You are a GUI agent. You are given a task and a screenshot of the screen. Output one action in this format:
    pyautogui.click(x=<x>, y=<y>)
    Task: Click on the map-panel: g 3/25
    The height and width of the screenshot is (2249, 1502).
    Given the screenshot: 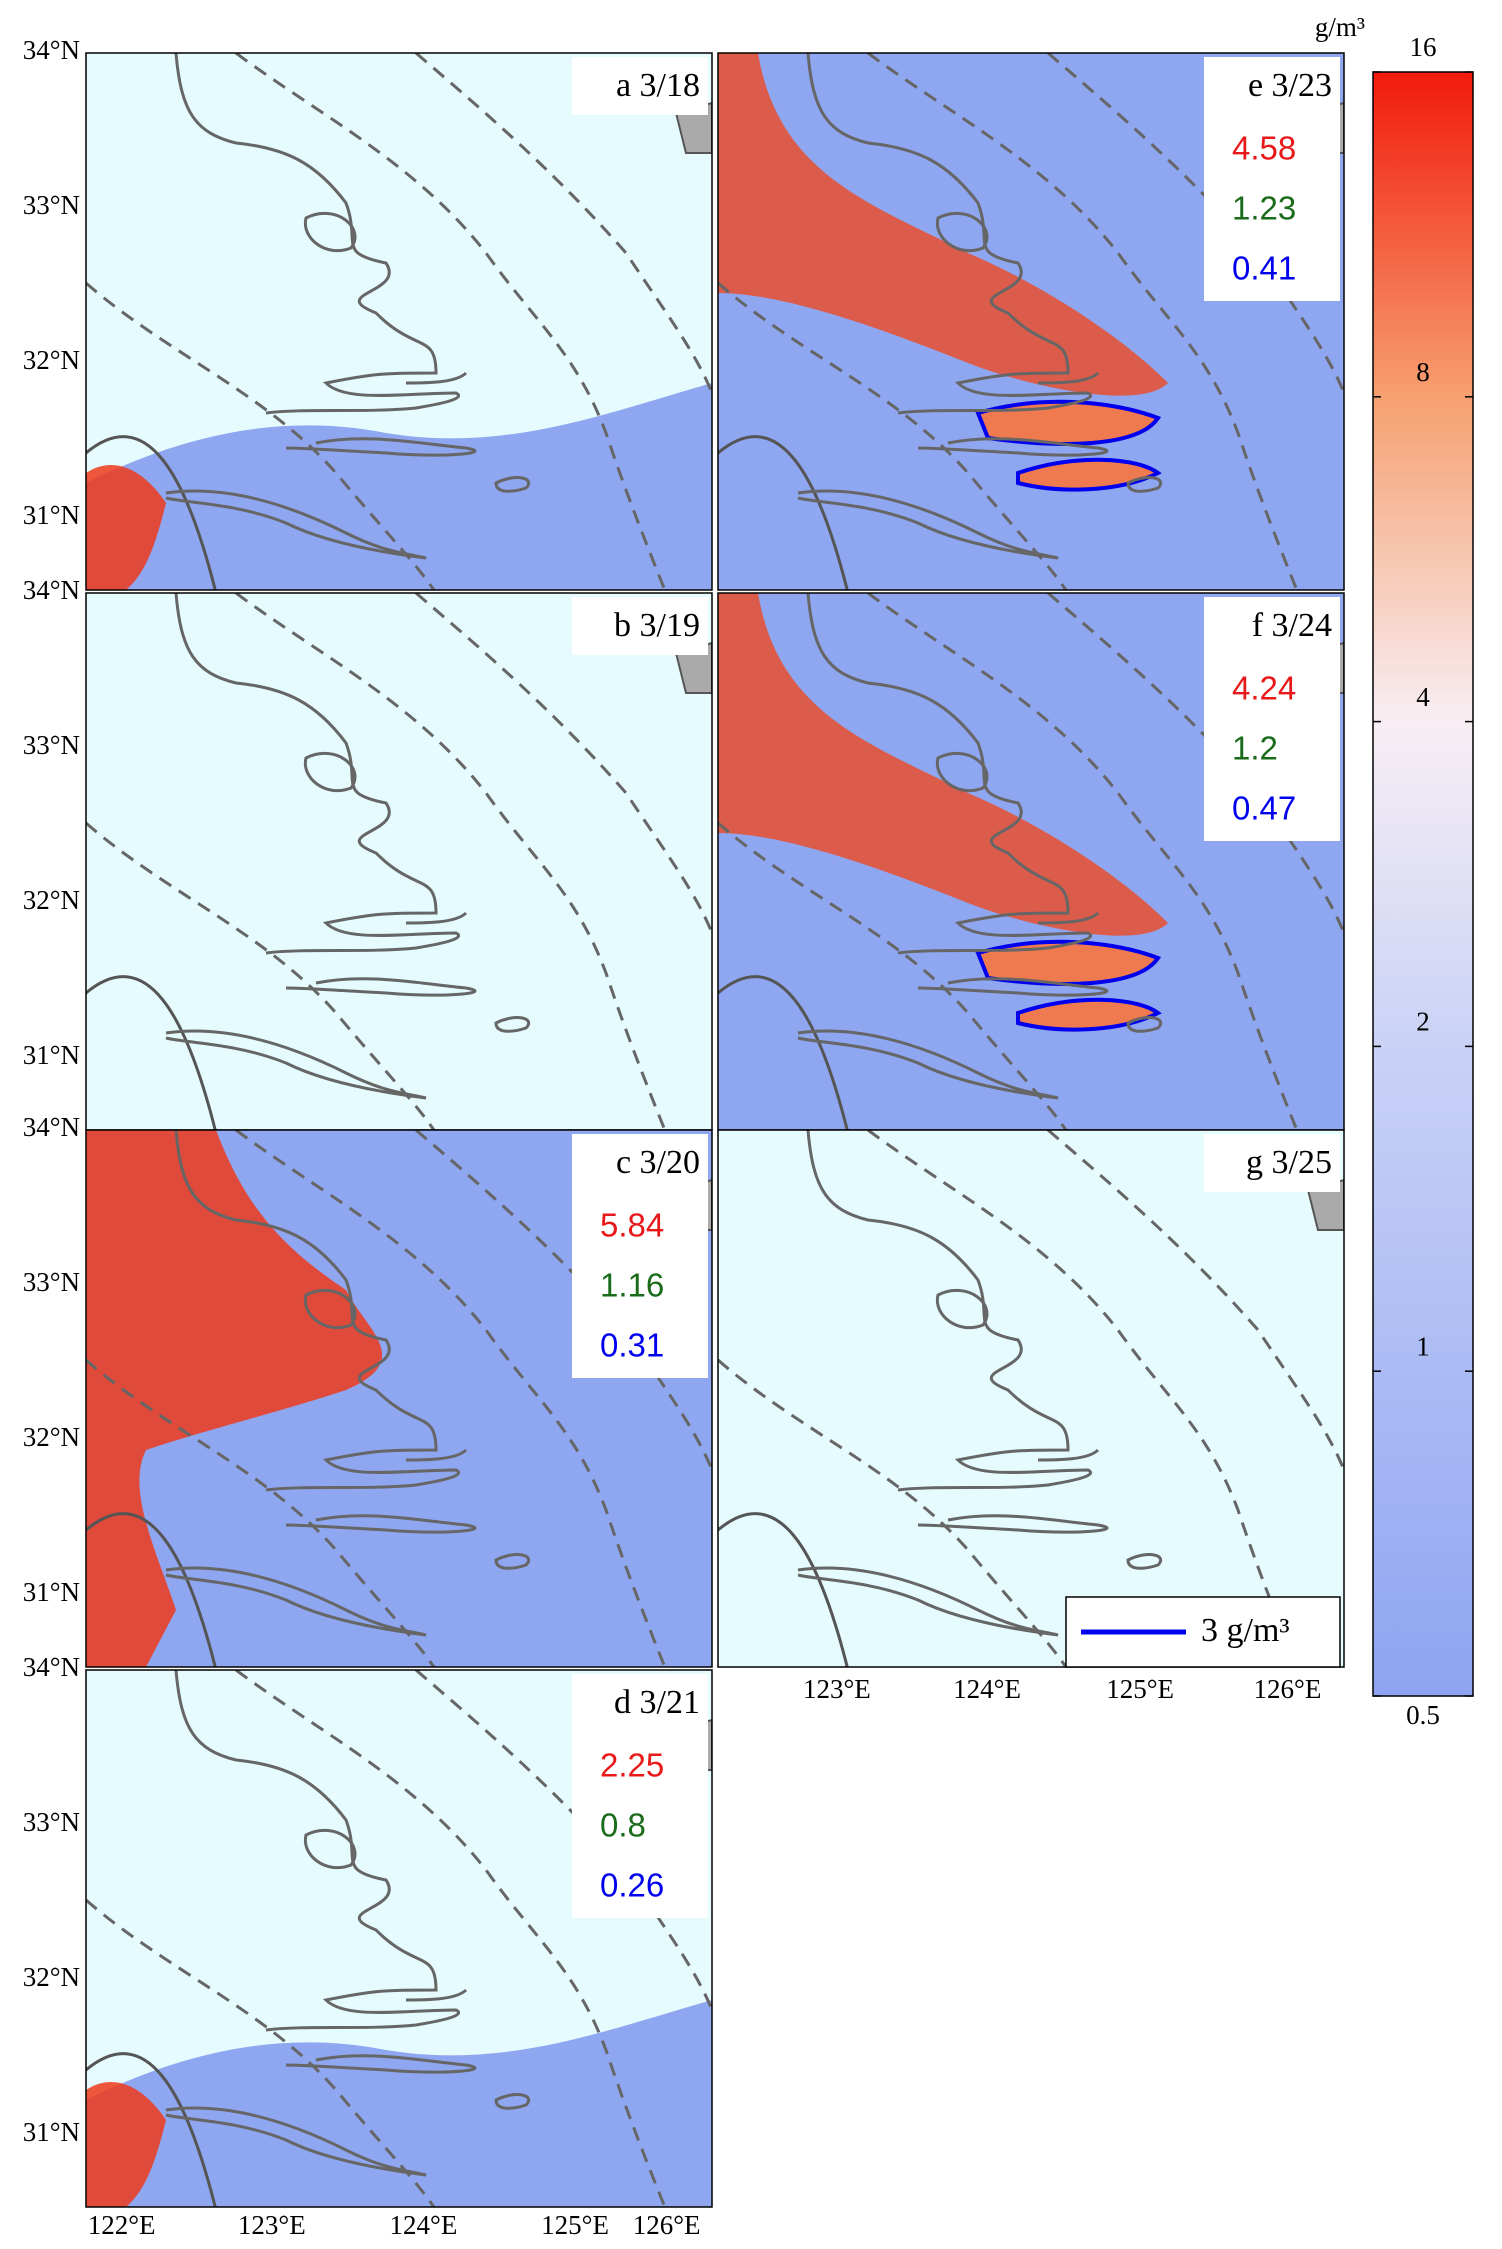 What is the action you would take?
    pyautogui.click(x=1031, y=1398)
    